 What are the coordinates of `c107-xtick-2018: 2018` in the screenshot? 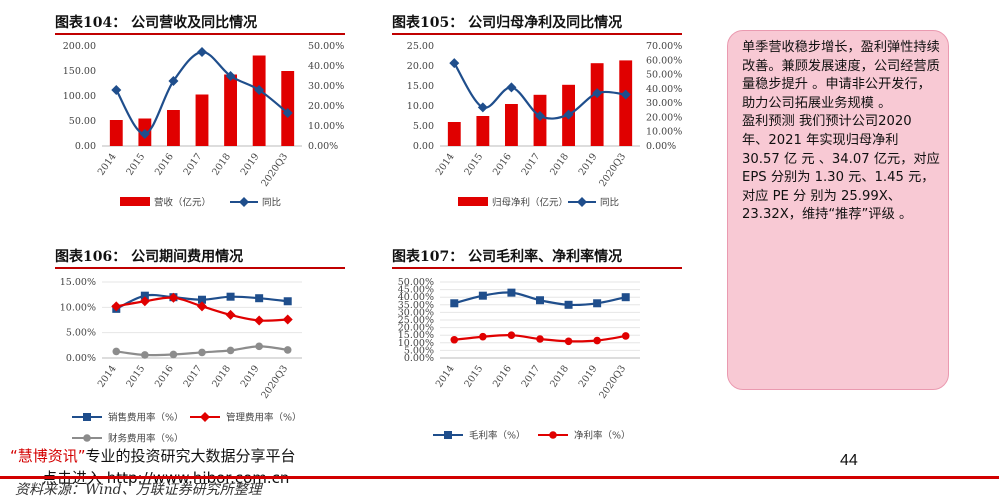 It's located at (559, 376).